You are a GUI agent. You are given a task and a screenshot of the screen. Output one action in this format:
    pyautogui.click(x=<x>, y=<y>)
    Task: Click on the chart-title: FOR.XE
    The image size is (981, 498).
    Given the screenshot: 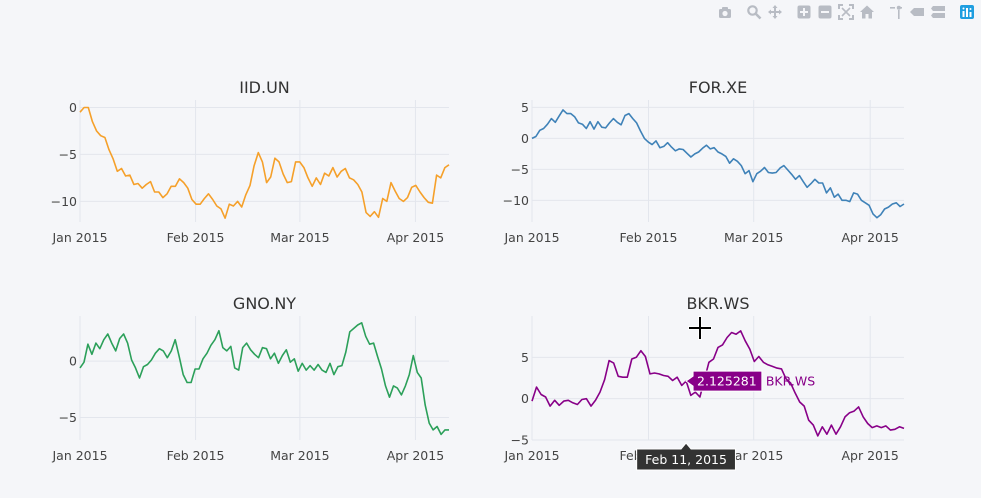 What is the action you would take?
    pyautogui.click(x=718, y=87)
    